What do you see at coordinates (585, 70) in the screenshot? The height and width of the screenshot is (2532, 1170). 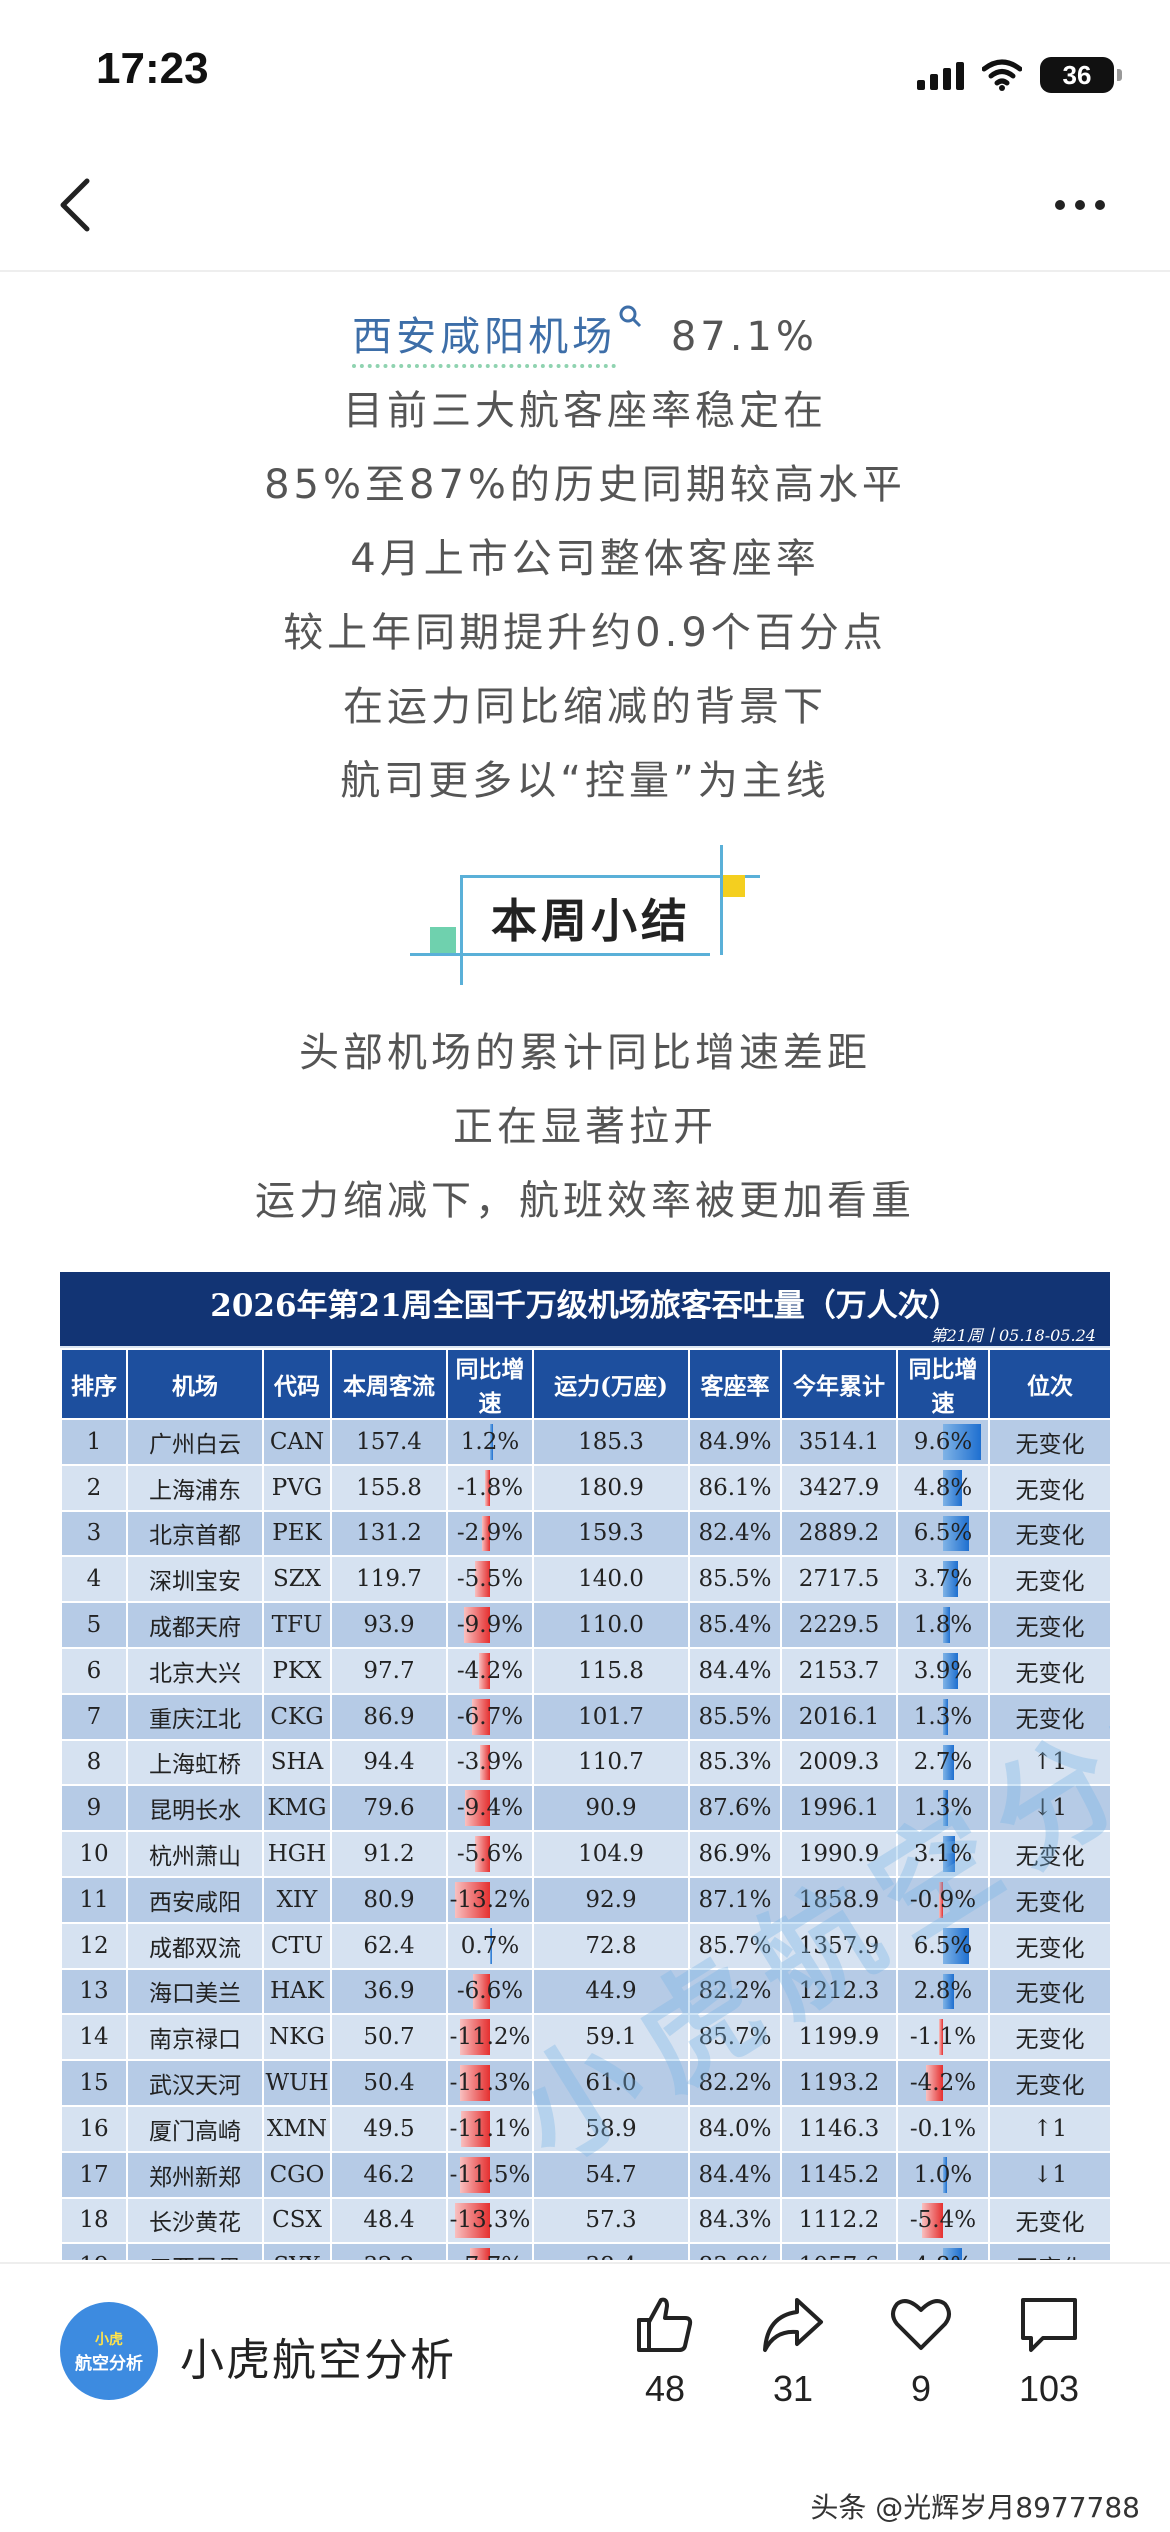 I see `status-bar: 17:23 36` at bounding box center [585, 70].